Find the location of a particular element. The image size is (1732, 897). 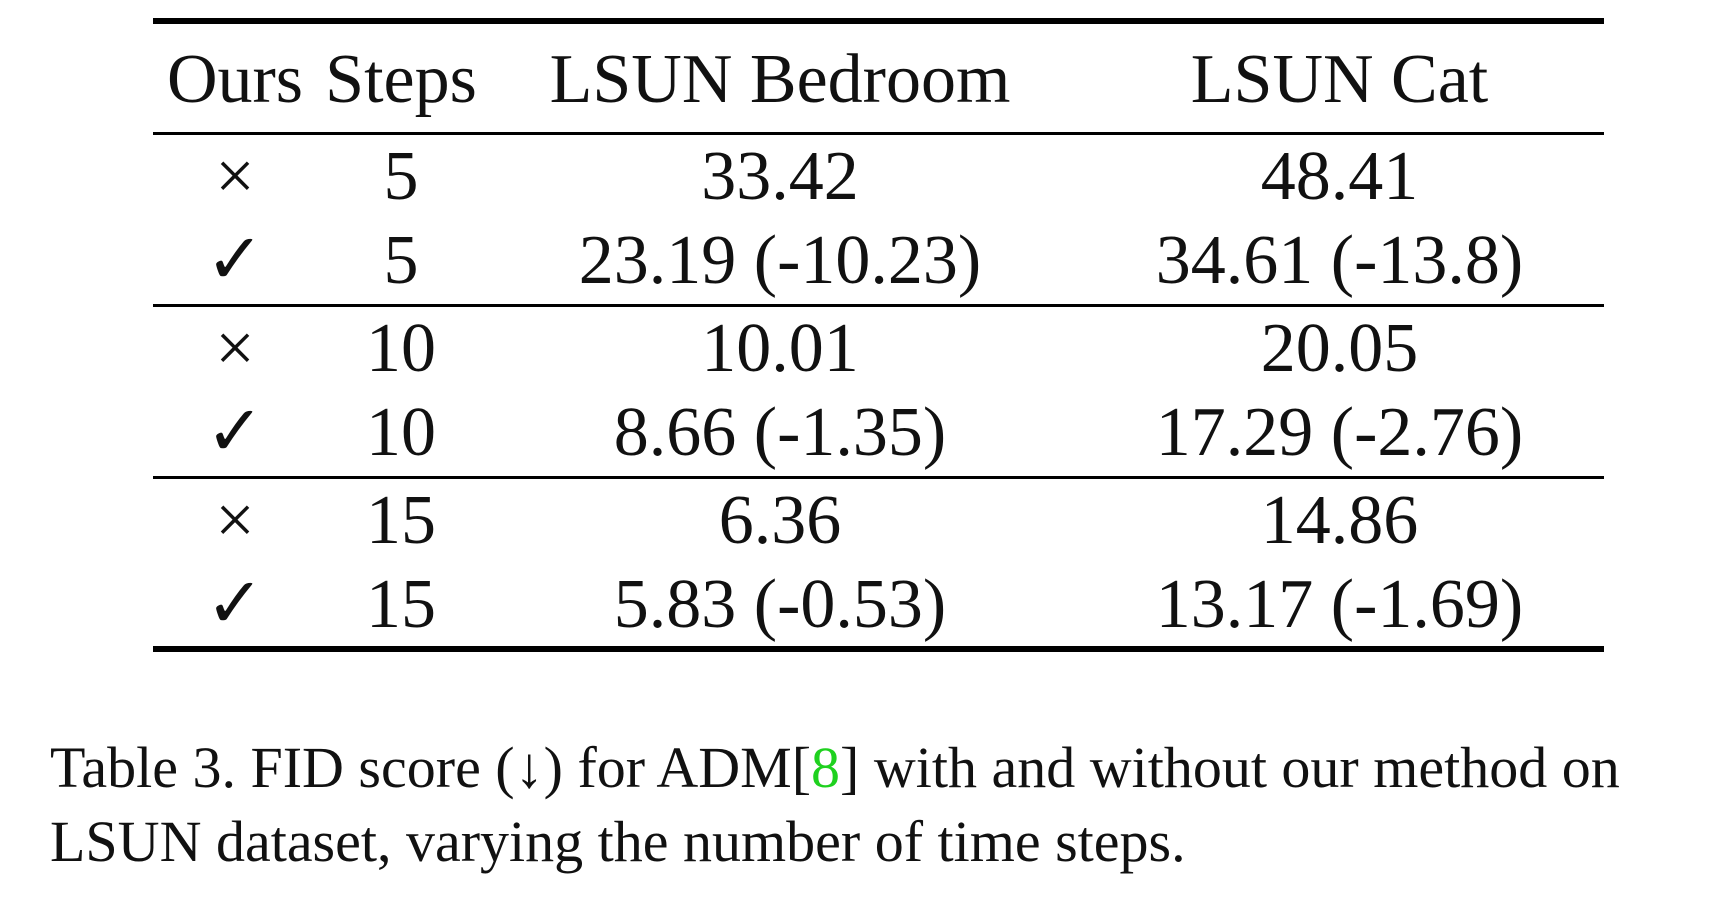

cat-fid-cell: 14.86 is located at coordinates (1339, 520).